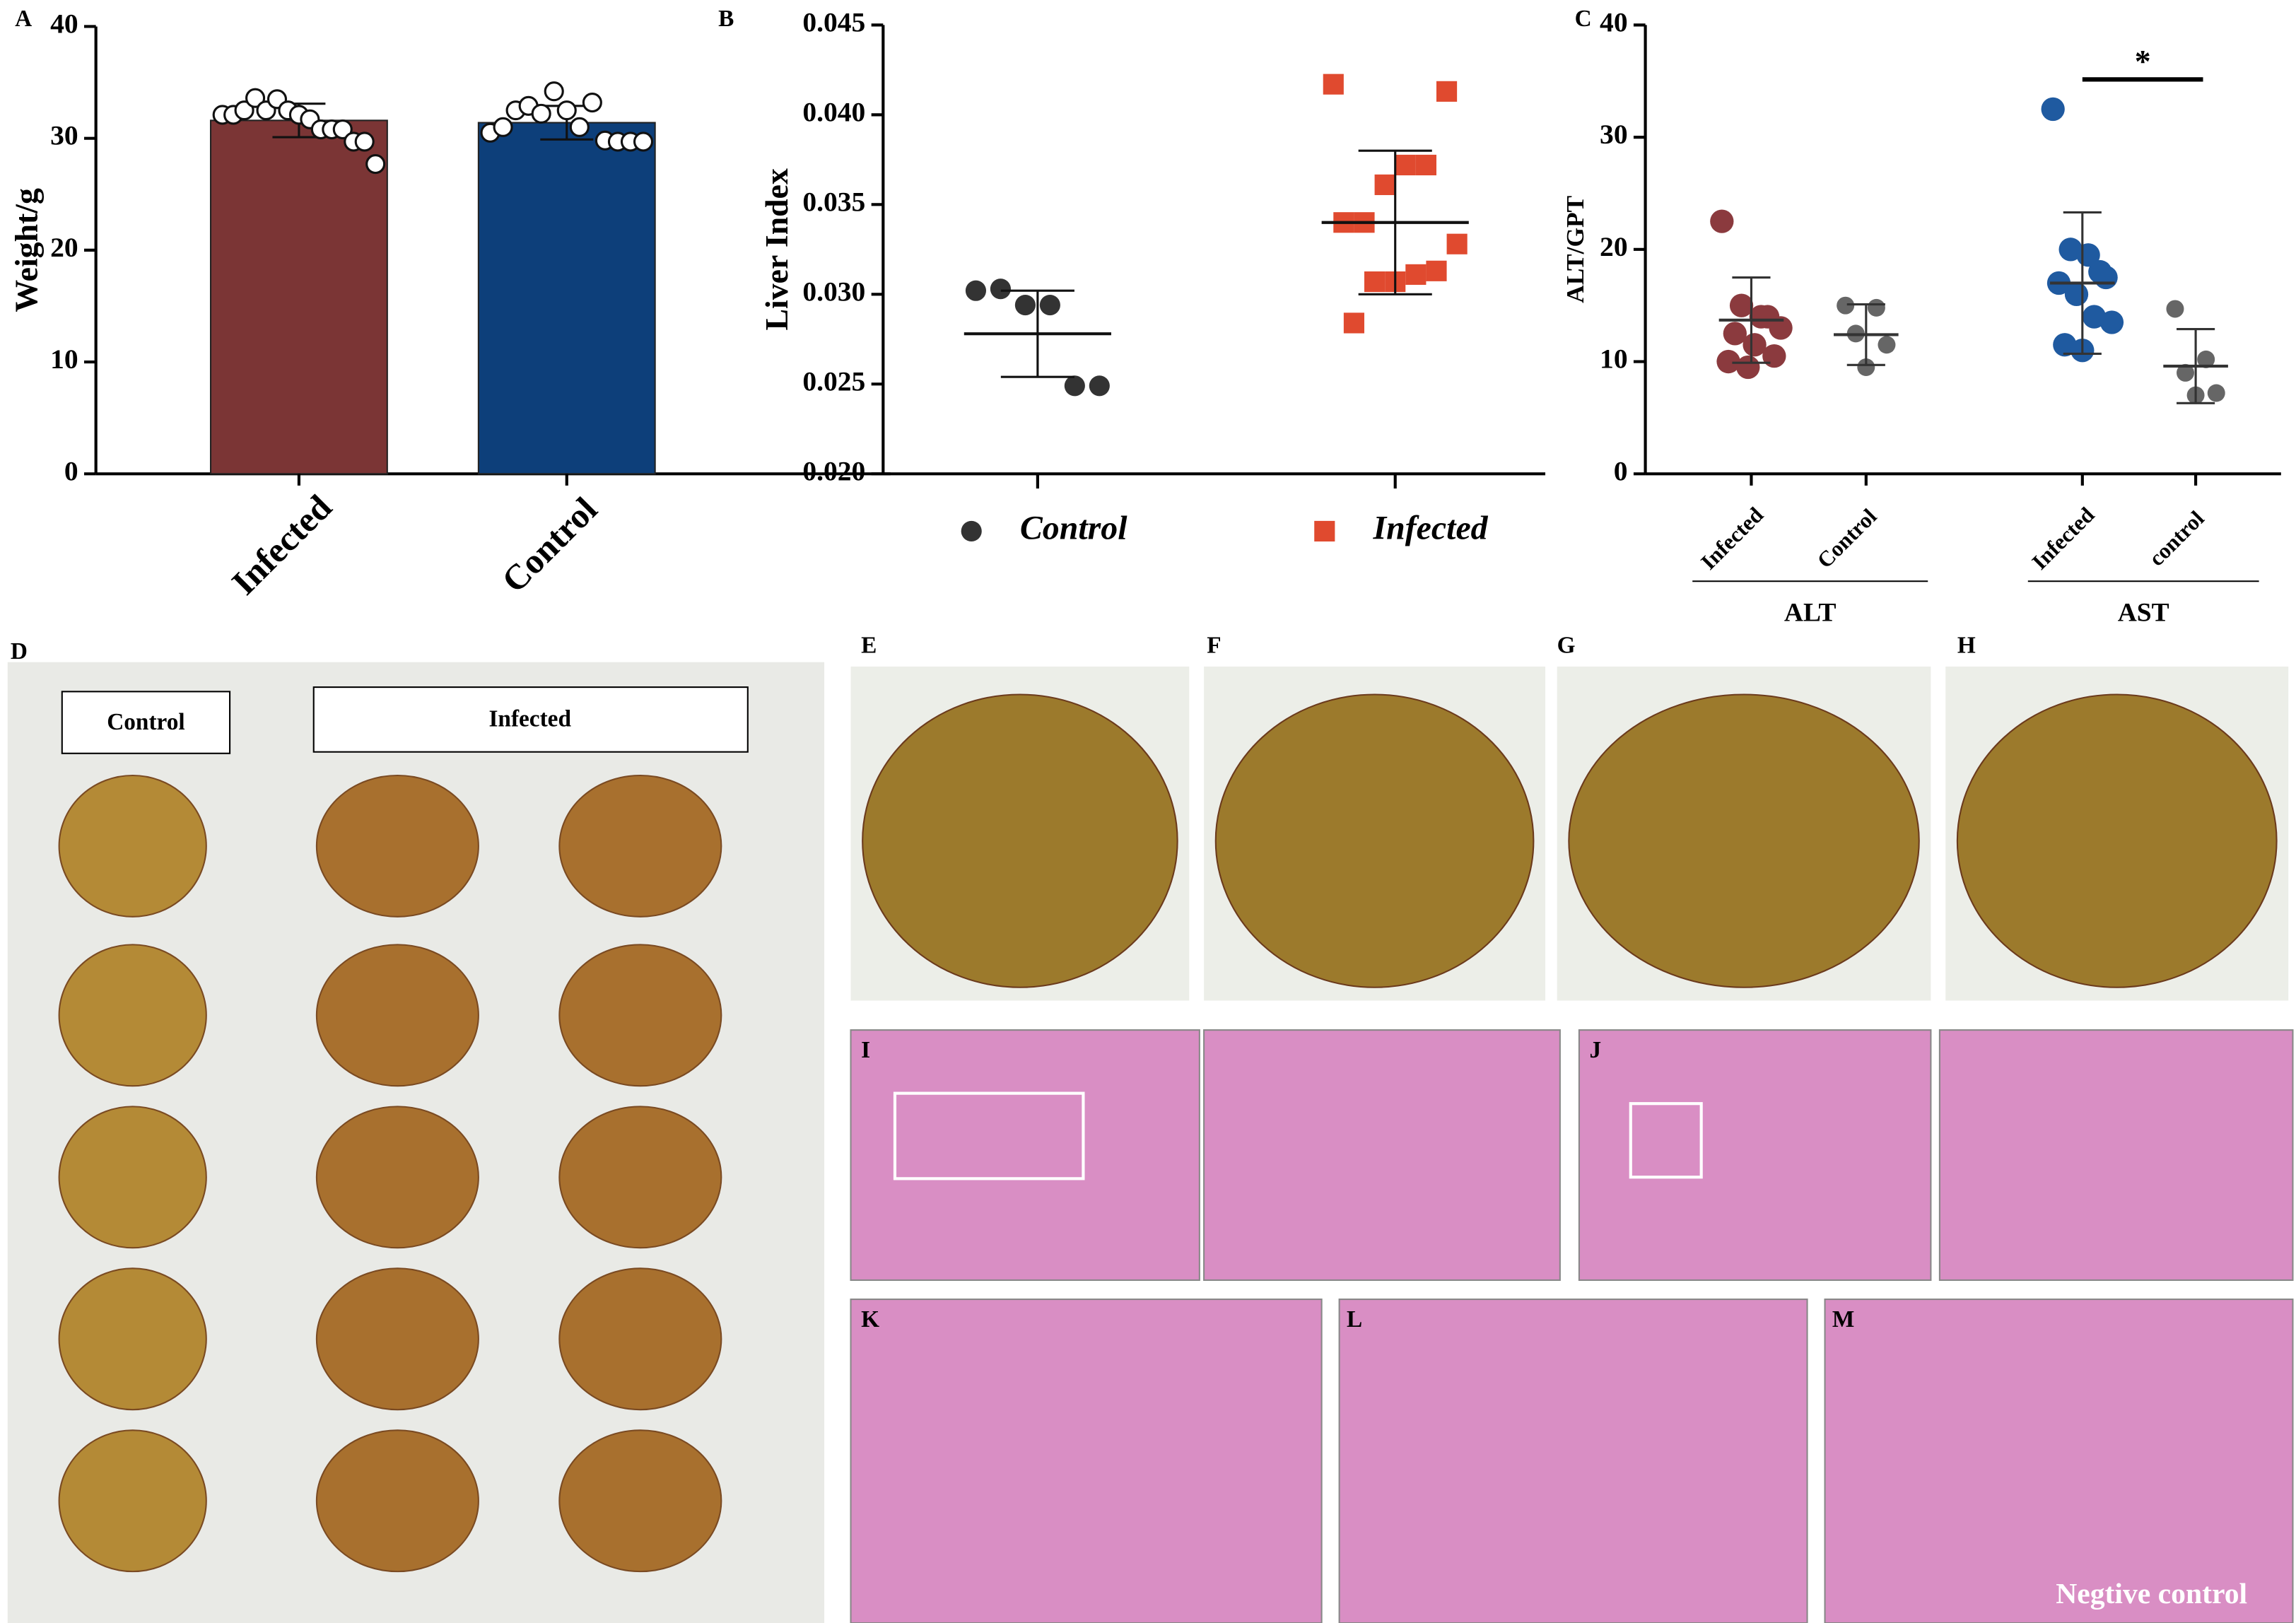  I want to click on y-tick-label: 0.020, so click(833, 471).